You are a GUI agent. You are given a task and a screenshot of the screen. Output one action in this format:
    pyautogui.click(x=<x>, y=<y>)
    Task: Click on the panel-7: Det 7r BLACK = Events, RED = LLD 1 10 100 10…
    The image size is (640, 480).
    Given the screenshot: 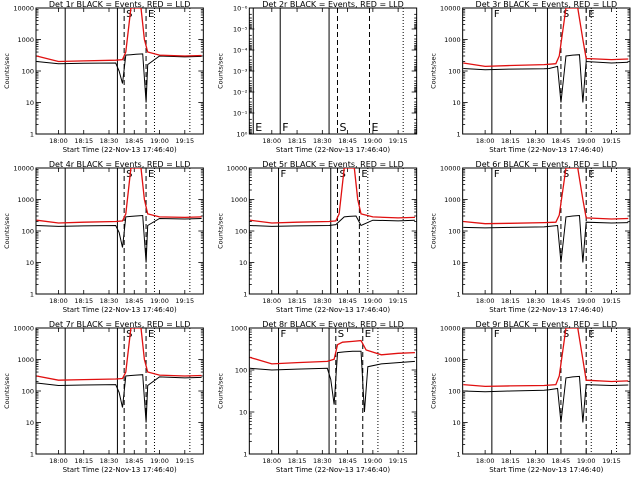 What is the action you would take?
    pyautogui.click(x=103, y=397)
    